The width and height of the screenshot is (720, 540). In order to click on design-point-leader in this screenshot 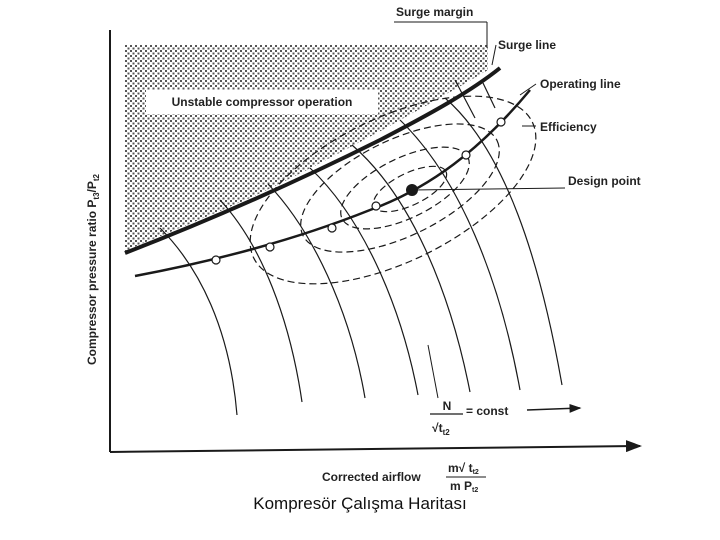, I will do `click(488, 189)`.